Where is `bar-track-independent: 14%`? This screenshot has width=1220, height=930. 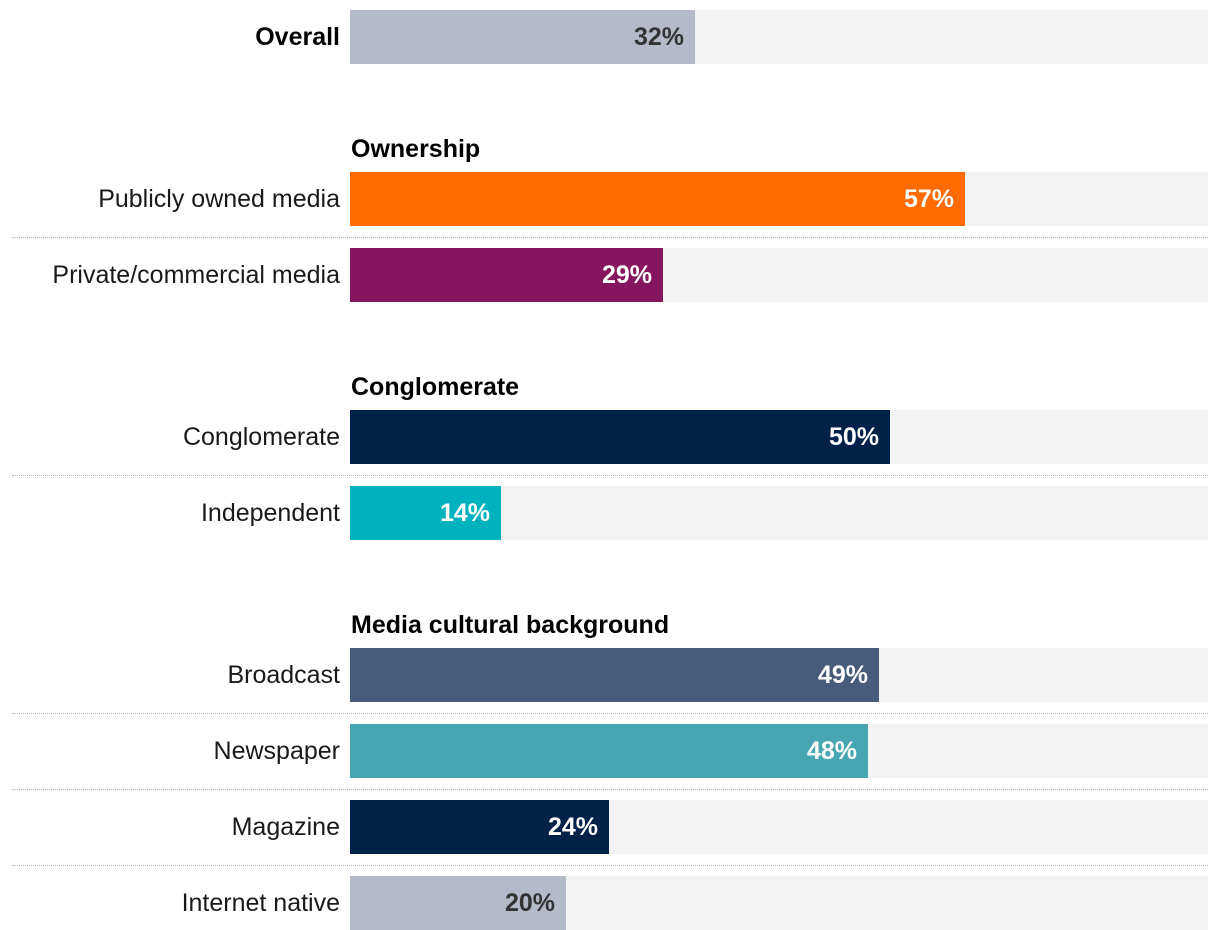 bar-track-independent: 14% is located at coordinates (779, 513).